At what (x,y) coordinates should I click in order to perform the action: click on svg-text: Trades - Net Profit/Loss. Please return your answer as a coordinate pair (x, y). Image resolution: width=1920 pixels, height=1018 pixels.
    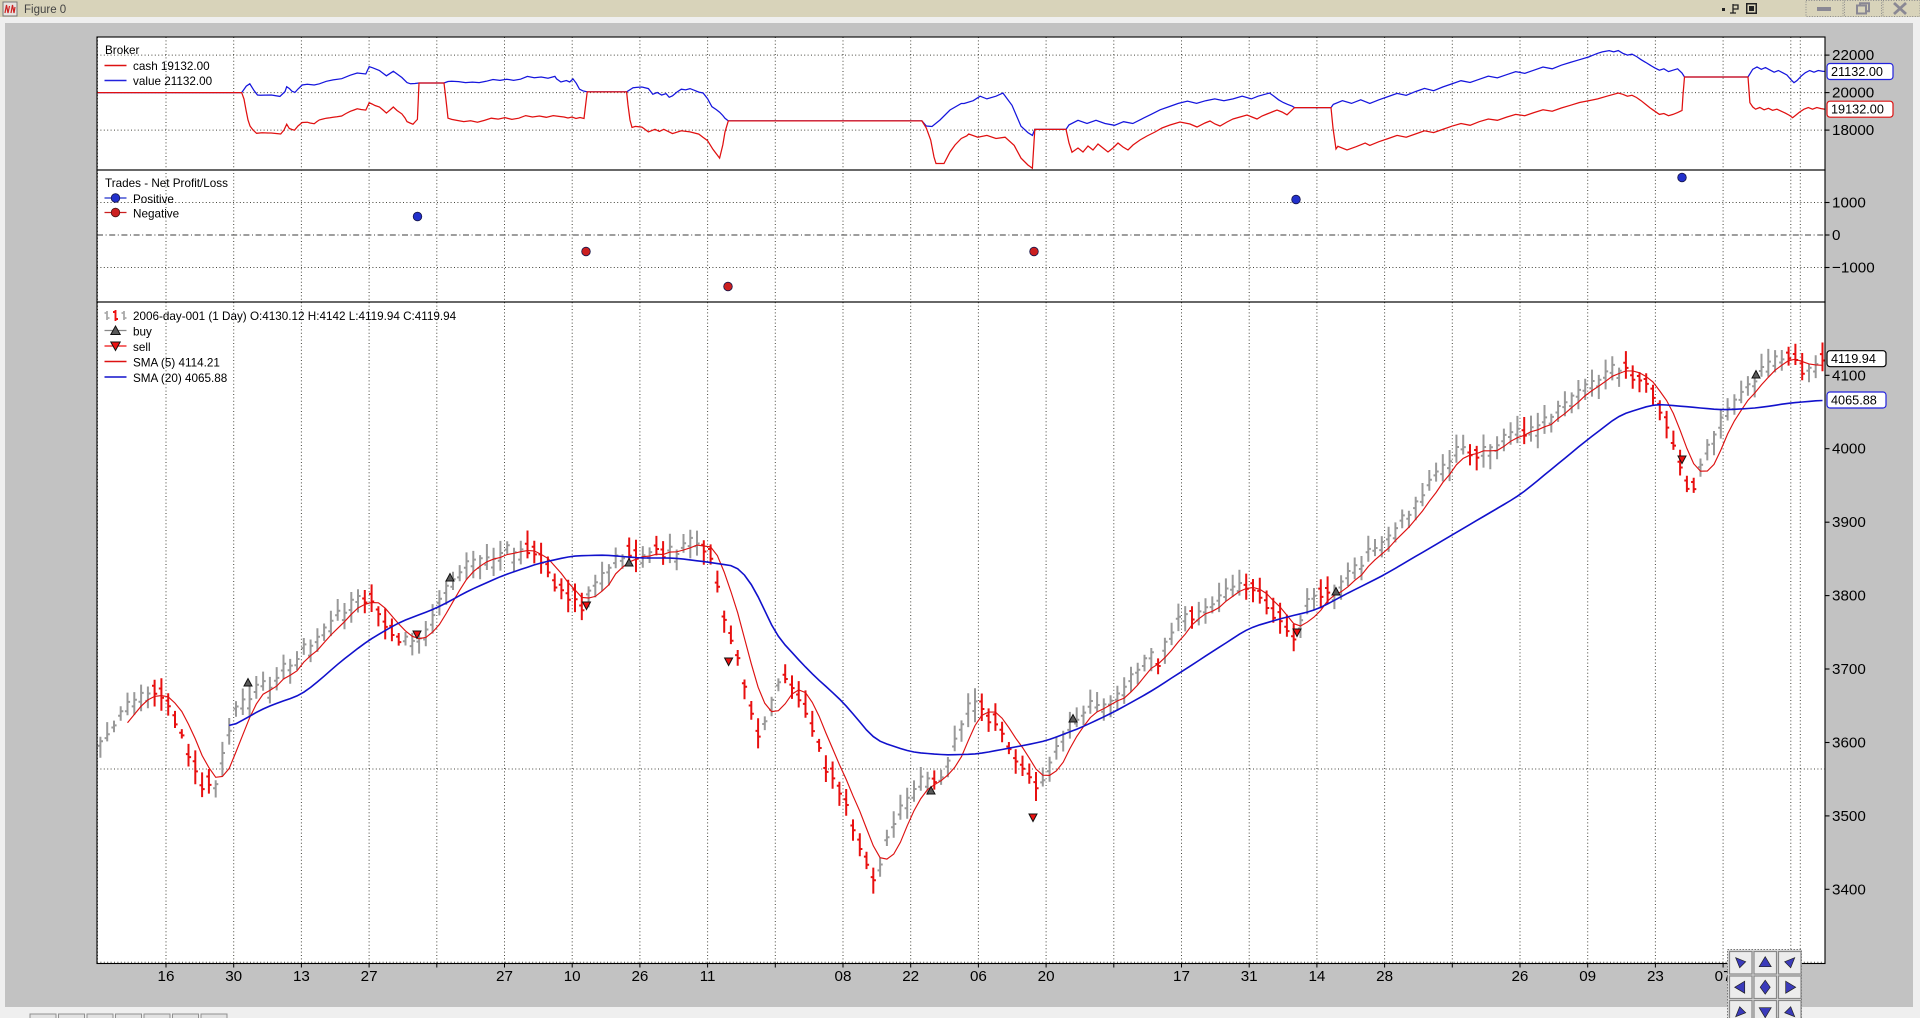
    Looking at the image, I should click on (166, 183).